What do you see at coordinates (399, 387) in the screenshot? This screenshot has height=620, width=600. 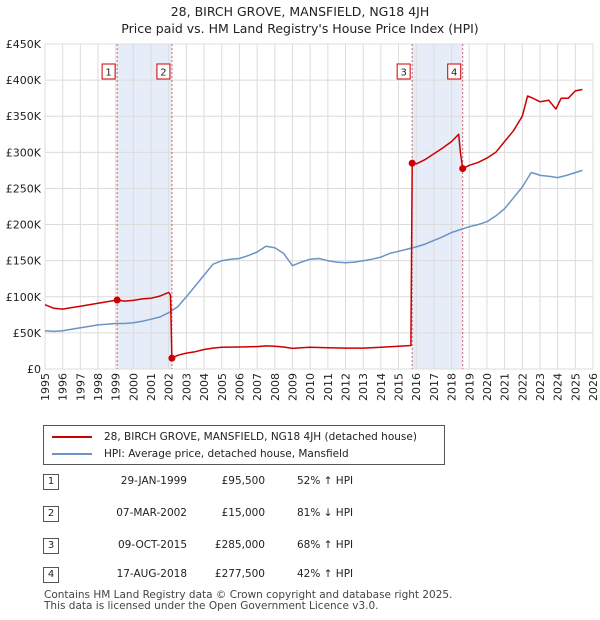 I see `x-tick-label: 2015` at bounding box center [399, 387].